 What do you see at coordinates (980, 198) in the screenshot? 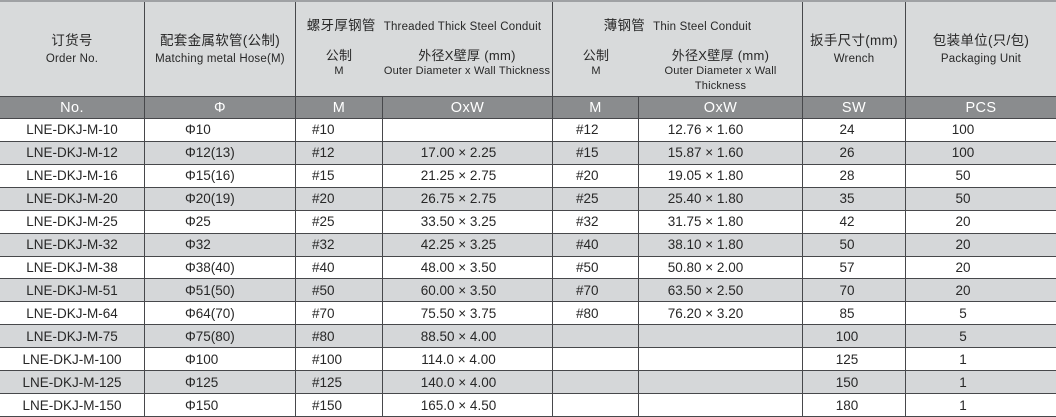
I see `table-cell: 50` at bounding box center [980, 198].